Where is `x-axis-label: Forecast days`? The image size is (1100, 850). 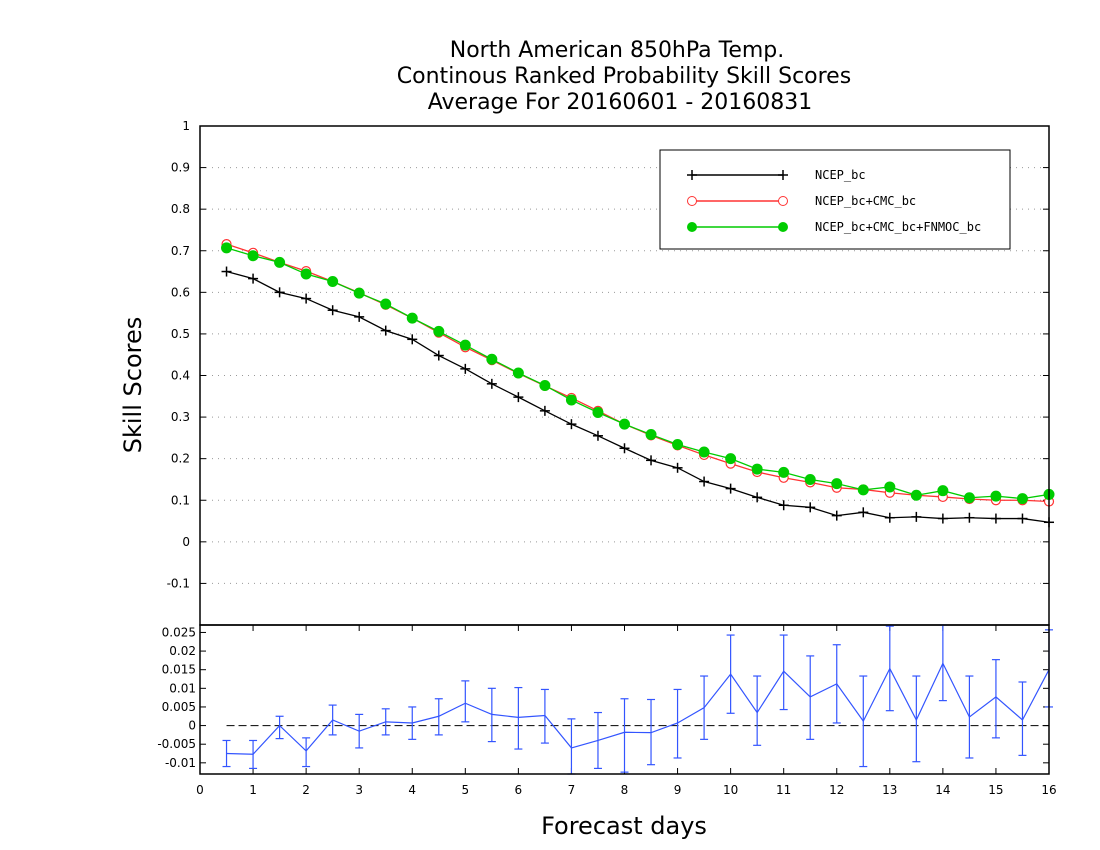 x-axis-label: Forecast days is located at coordinates (624, 826).